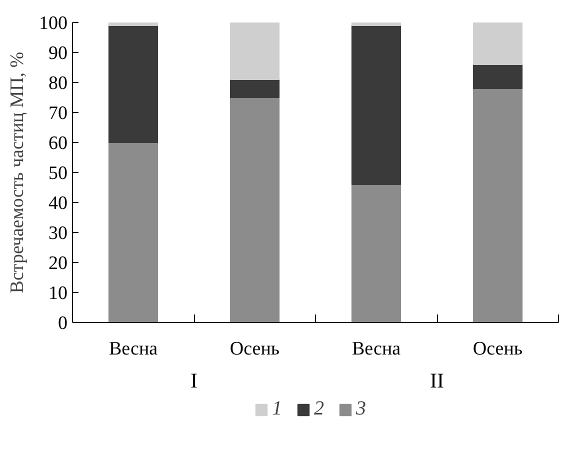 The image size is (575, 473). Describe the element at coordinates (58, 143) in the screenshot. I see `y-tick-label: 60` at that location.